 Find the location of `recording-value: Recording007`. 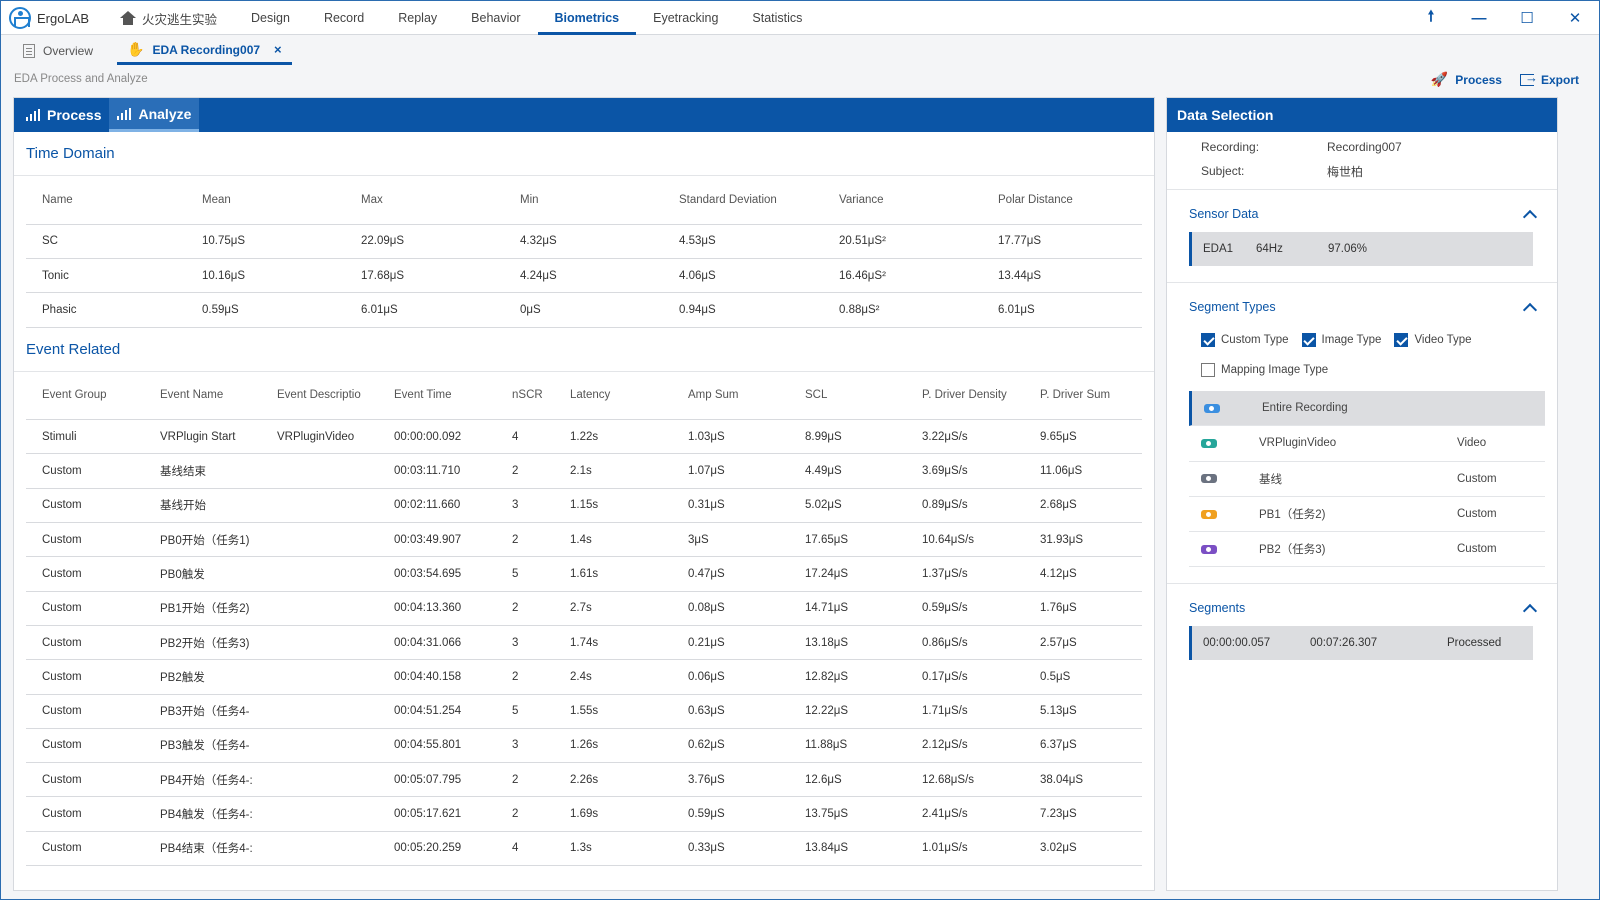

recording-value: Recording007 is located at coordinates (1364, 147).